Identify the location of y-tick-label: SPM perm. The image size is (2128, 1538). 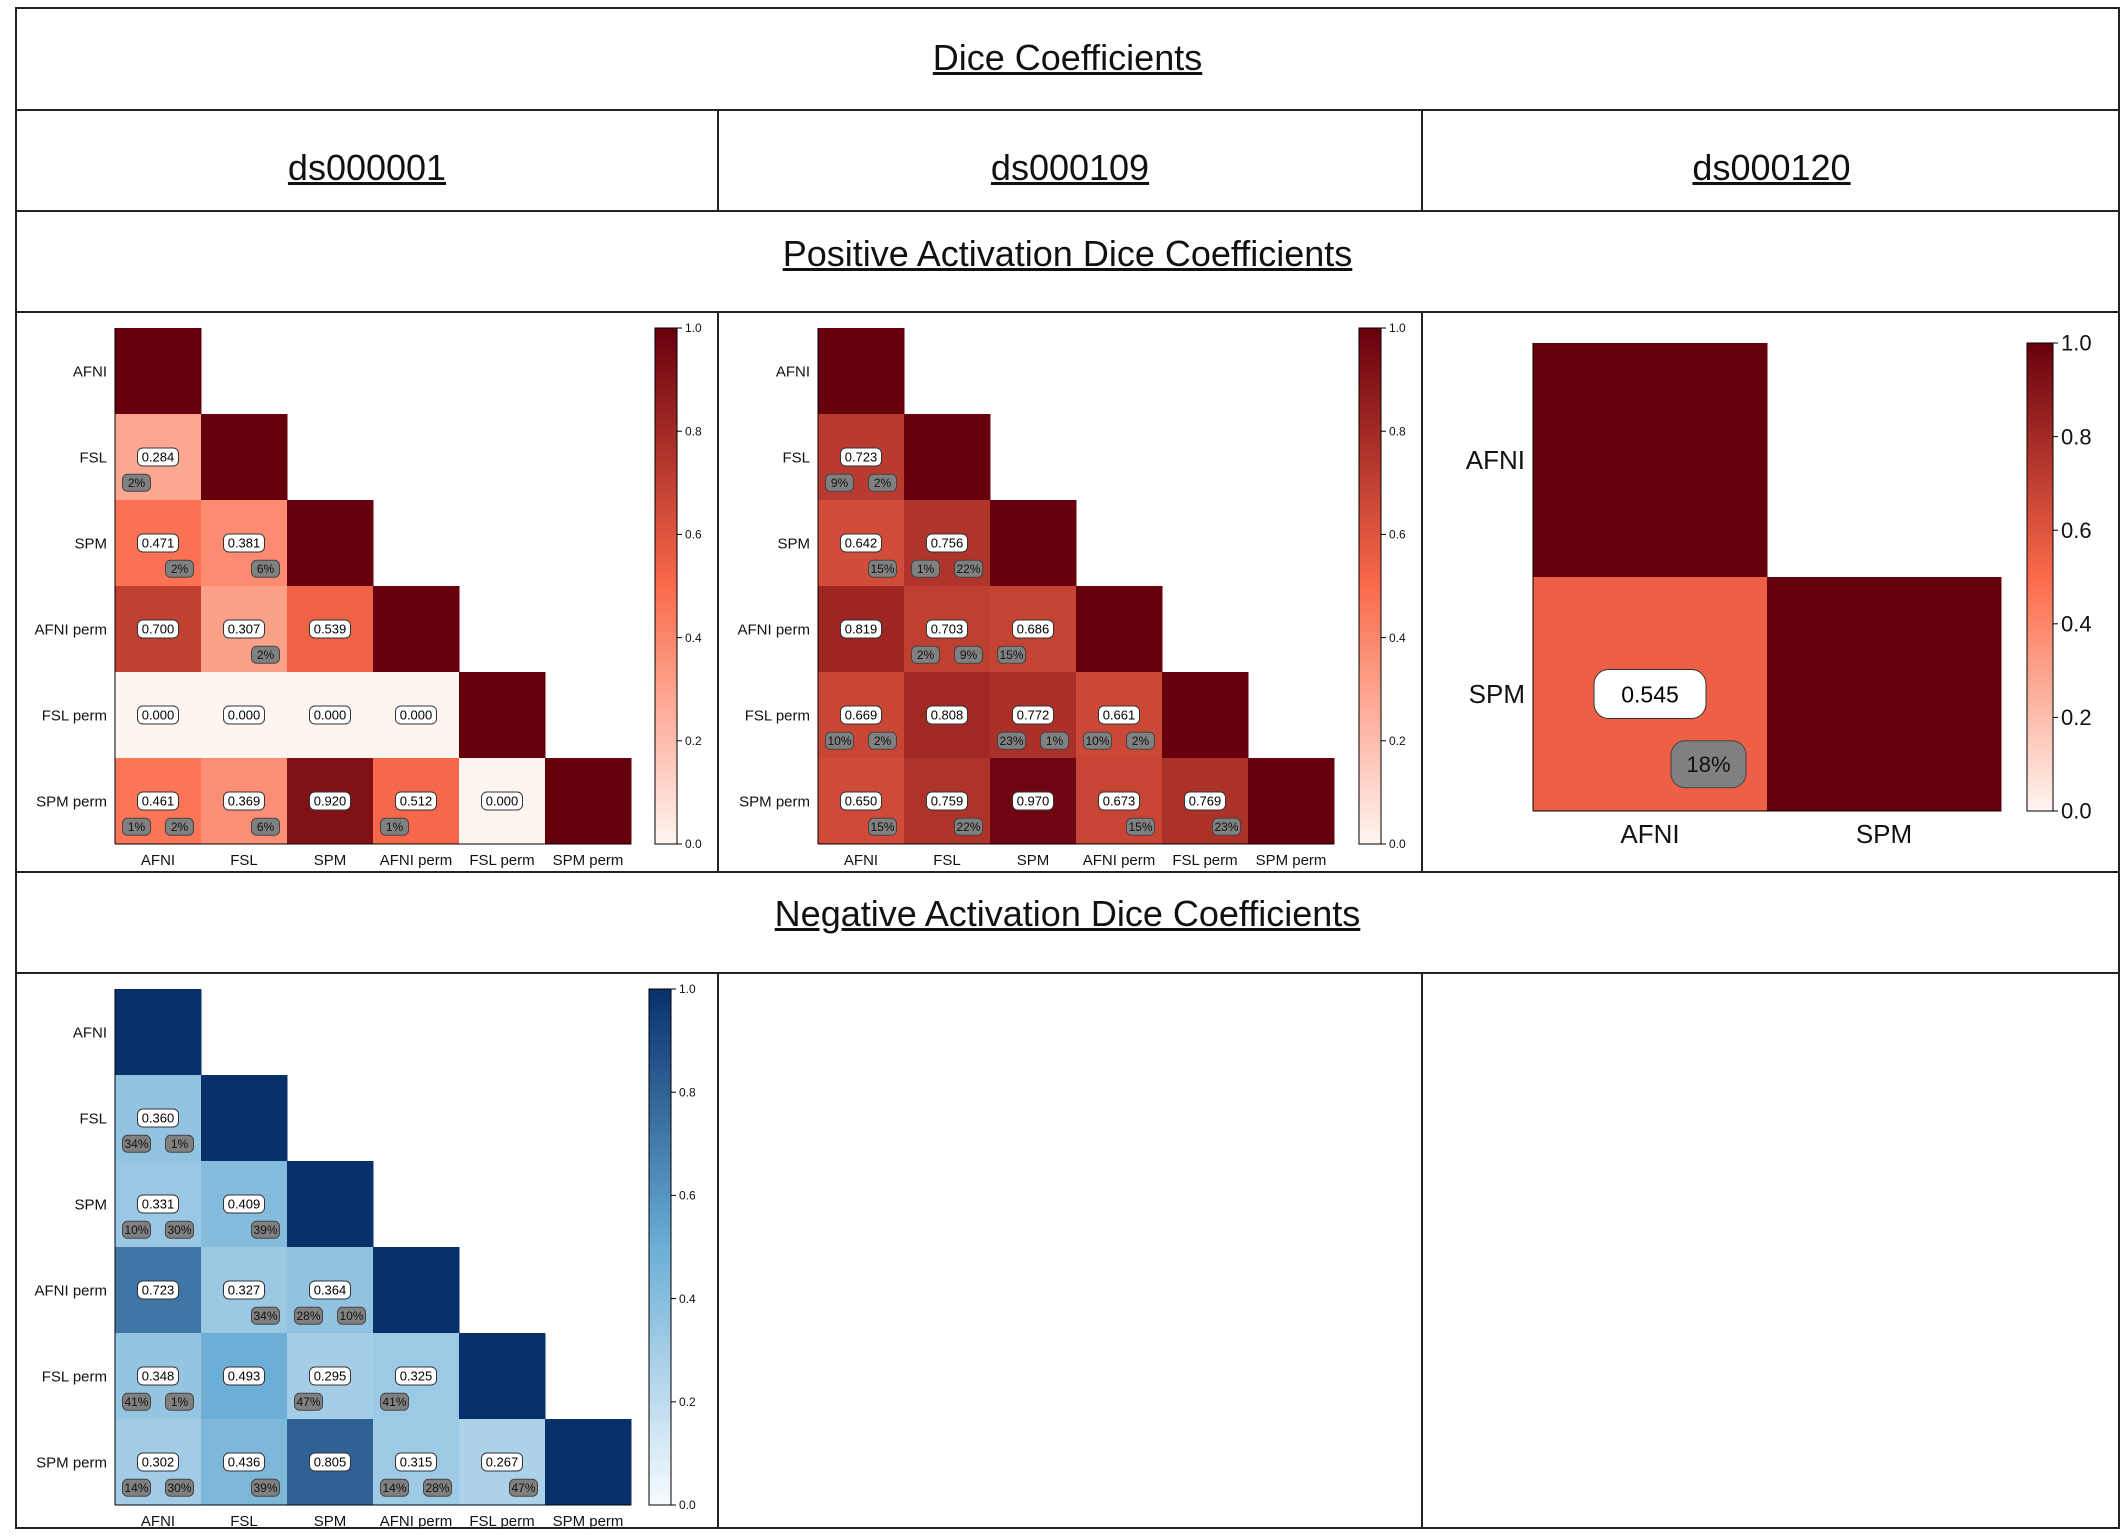
(71, 1462).